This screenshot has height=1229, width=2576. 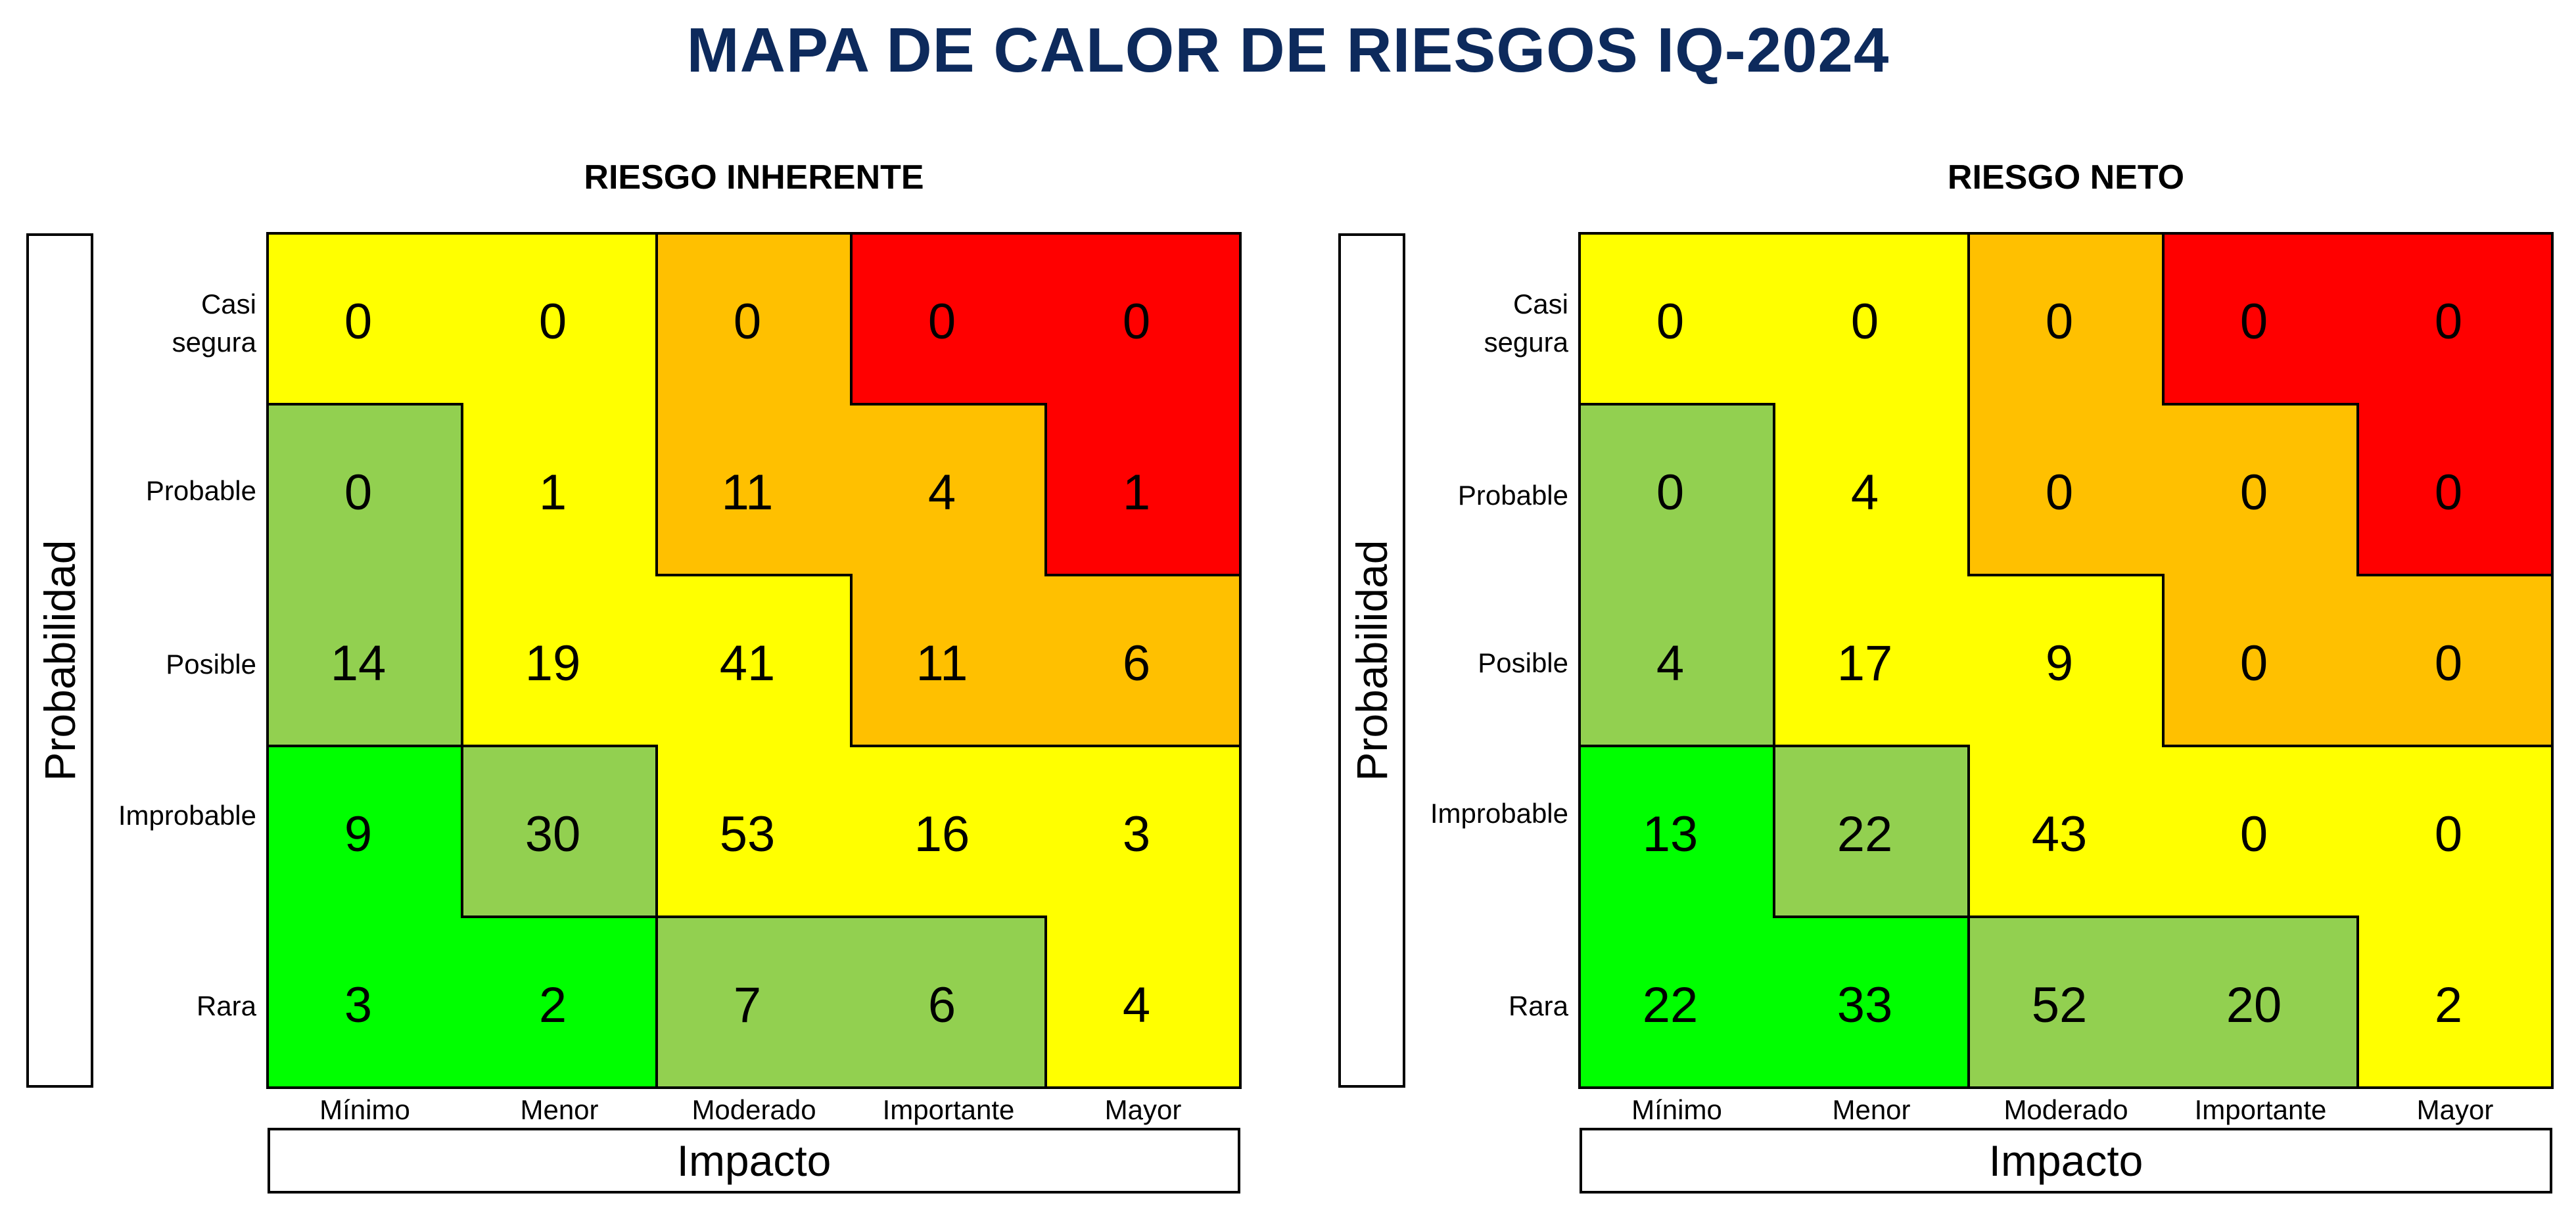 I want to click on cell-value-improbable-importante: 0, so click(x=2254, y=834).